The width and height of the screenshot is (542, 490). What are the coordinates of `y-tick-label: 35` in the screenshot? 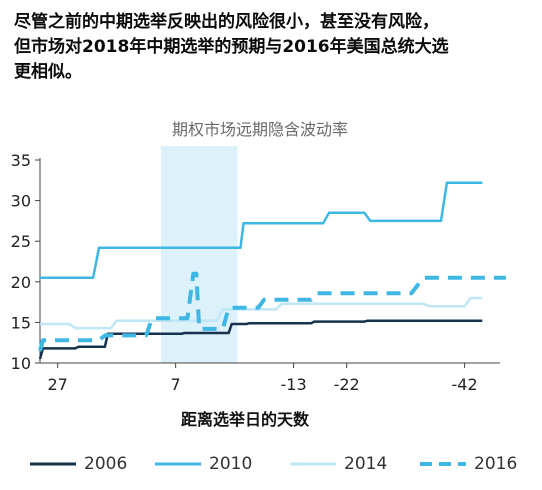 It's located at (21, 160).